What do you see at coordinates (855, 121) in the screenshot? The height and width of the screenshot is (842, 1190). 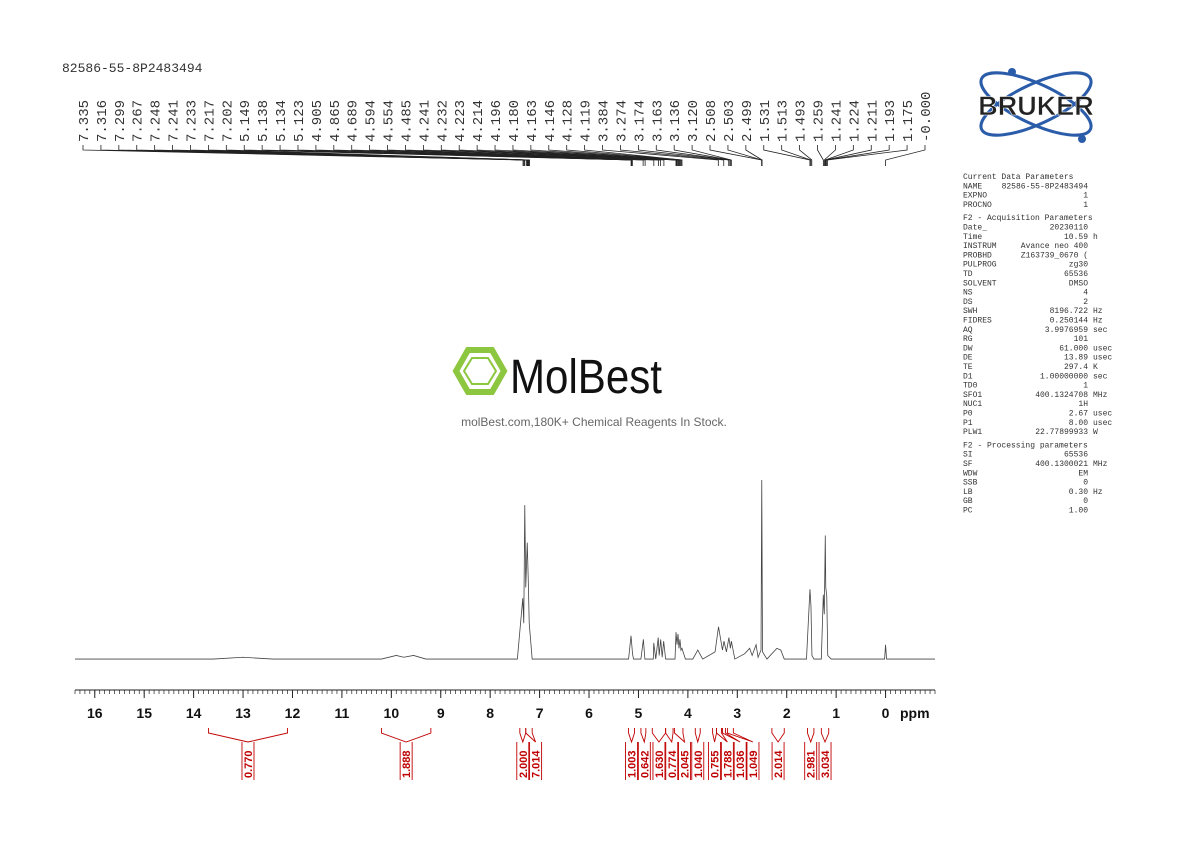 I see `peak-label: 1.224` at bounding box center [855, 121].